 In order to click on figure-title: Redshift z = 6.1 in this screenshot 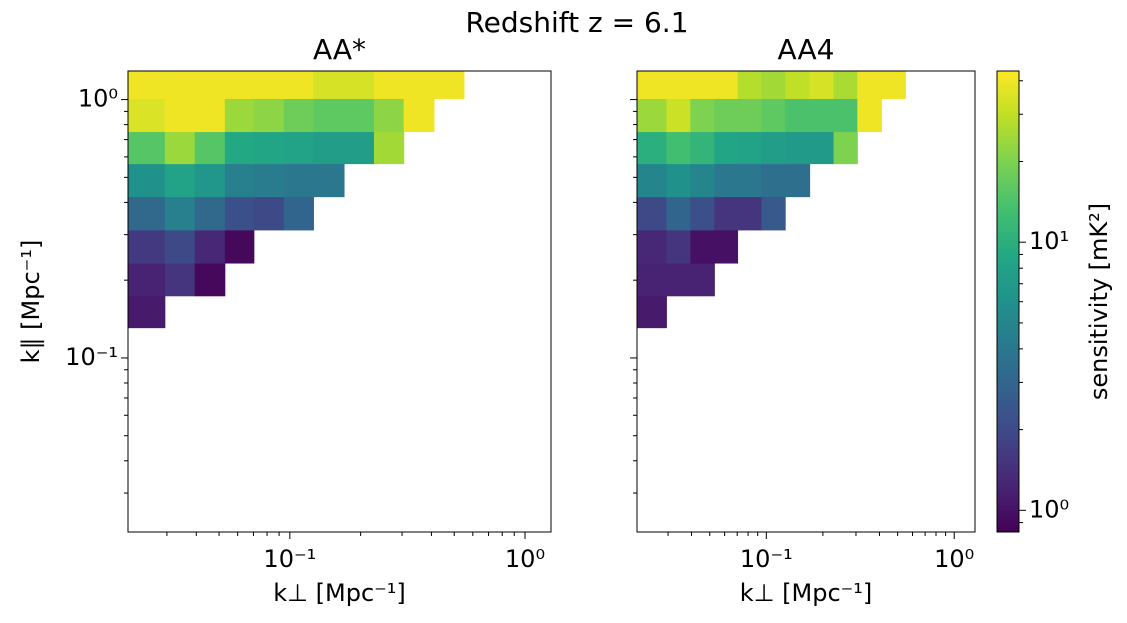, I will do `click(576, 22)`.